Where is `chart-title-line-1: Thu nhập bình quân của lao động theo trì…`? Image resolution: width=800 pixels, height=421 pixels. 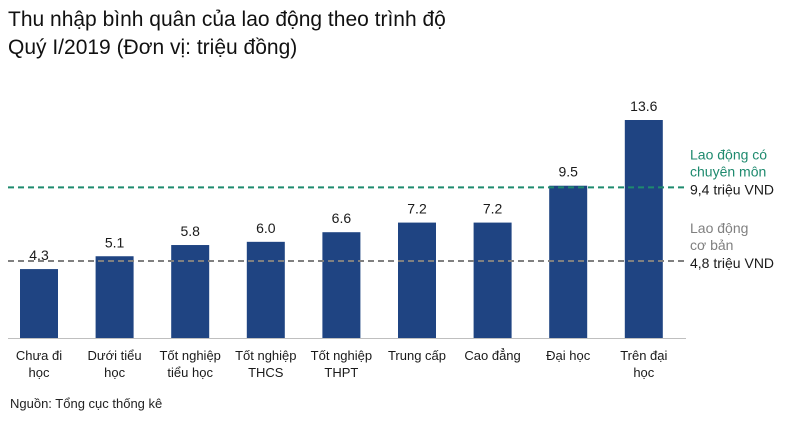 chart-title-line-1: Thu nhập bình quân của lao động theo trì… is located at coordinates (227, 19).